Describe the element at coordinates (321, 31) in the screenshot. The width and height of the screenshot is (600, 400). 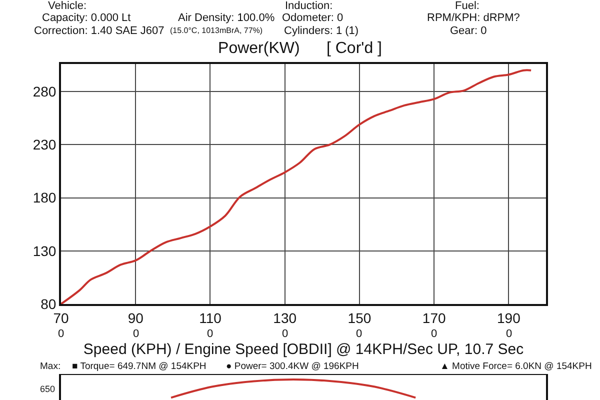
I see `text: Cylinders: 1 (1)` at that location.